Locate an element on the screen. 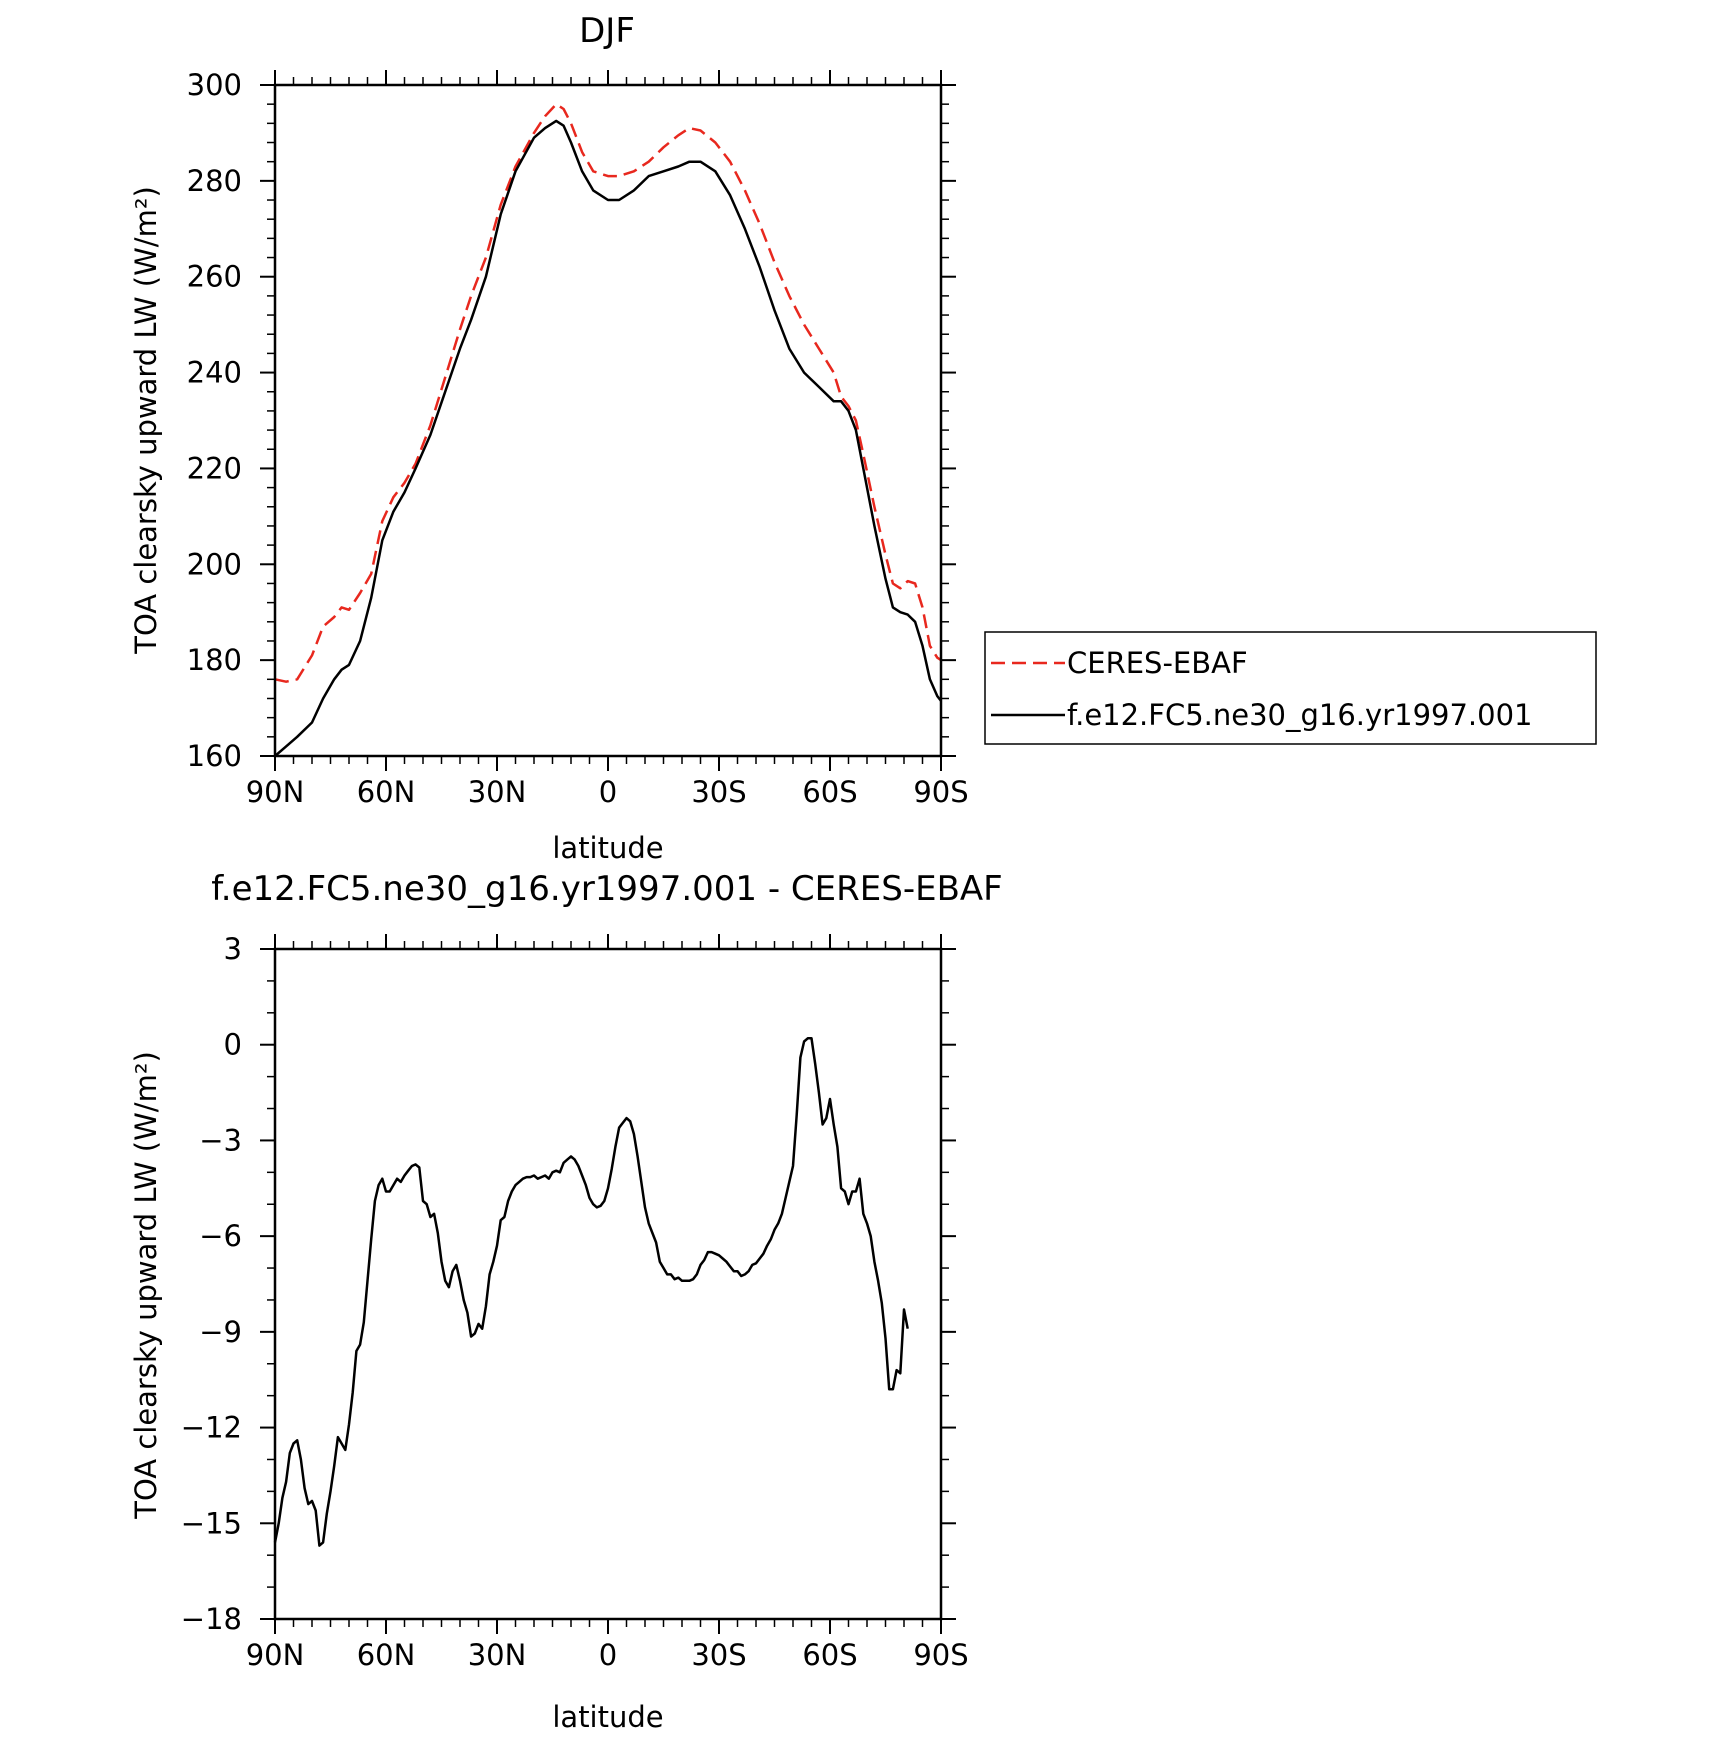  bottom-x-tick-labels: 90N 60N 30N 0 30S 60S 90S is located at coordinates (607, 1655).